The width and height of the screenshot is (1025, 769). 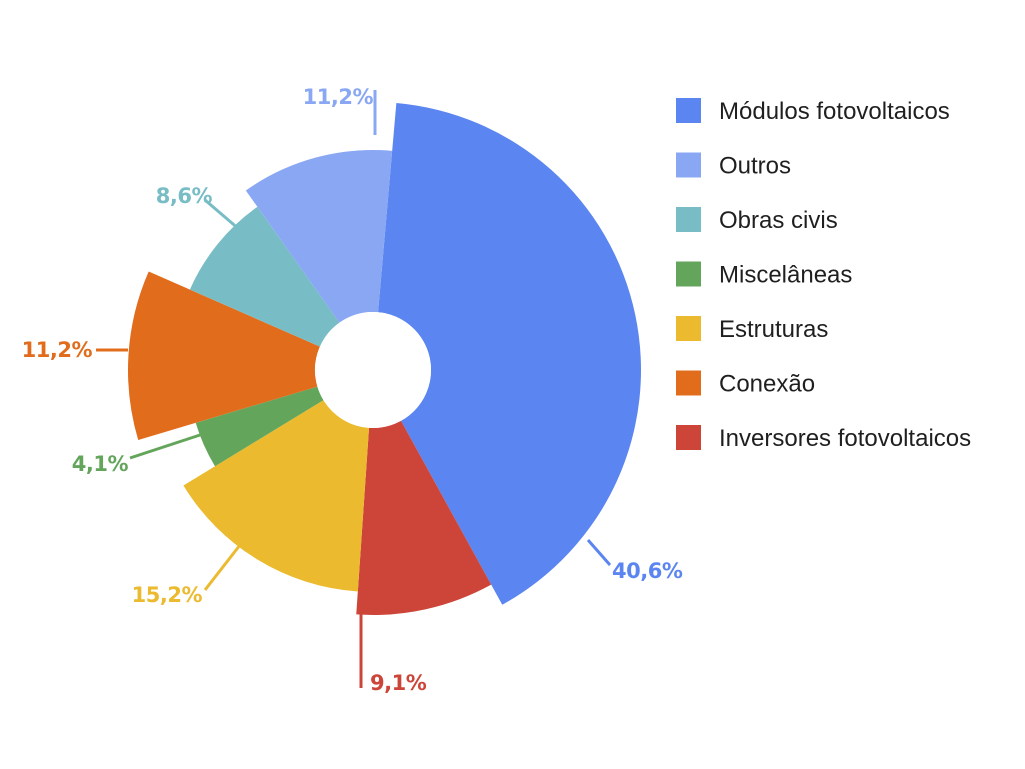 I want to click on data-label-modulos-fotovoltaicos: 40,6%, so click(x=647, y=571).